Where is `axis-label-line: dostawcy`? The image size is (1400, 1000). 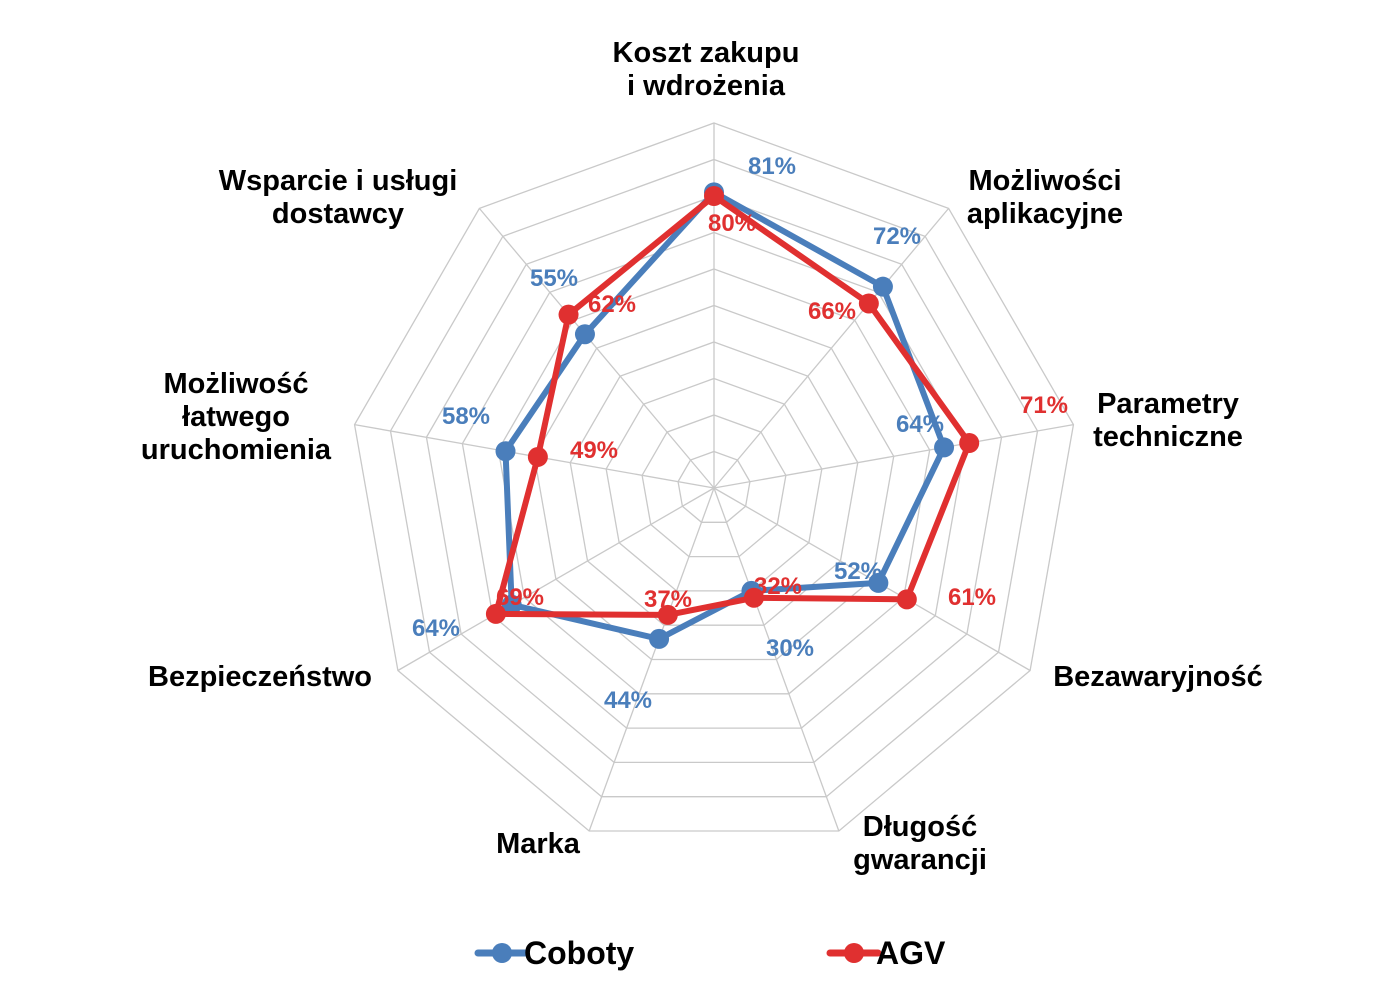 axis-label-line: dostawcy is located at coordinates (338, 214).